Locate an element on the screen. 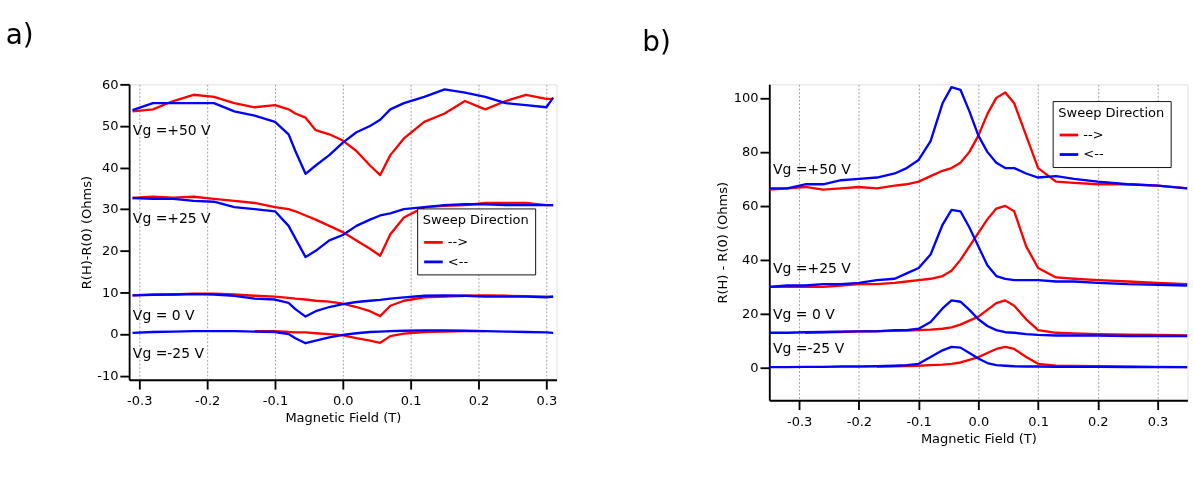  y-tick-label: 80 is located at coordinates (750, 152).